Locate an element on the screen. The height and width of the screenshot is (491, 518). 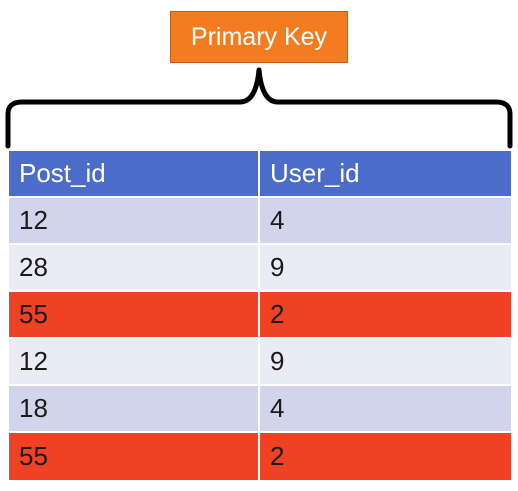
header-user-id: User_id is located at coordinates (385, 173).